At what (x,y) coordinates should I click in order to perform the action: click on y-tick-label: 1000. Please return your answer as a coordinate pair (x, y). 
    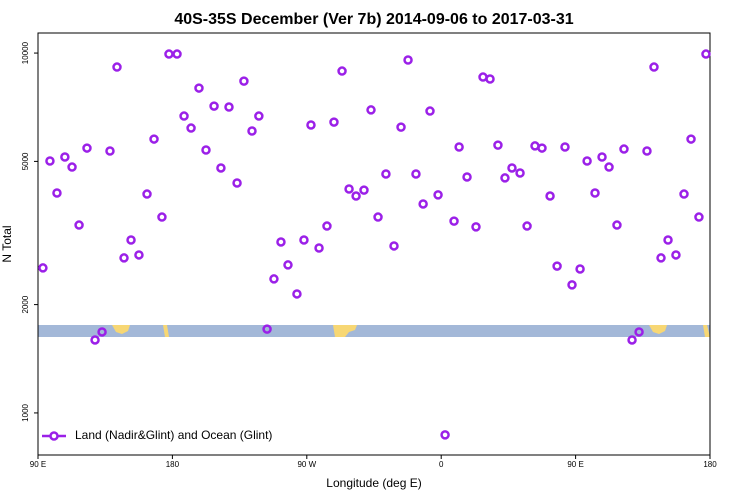
    Looking at the image, I should click on (25, 412).